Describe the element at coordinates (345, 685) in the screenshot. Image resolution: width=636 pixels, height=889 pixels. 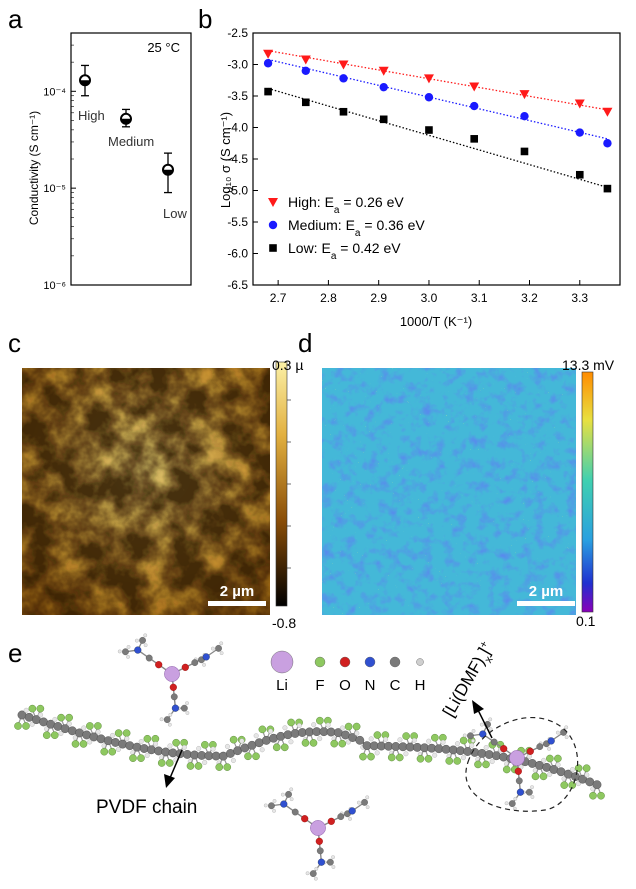
I see `legend-atom-label: O` at that location.